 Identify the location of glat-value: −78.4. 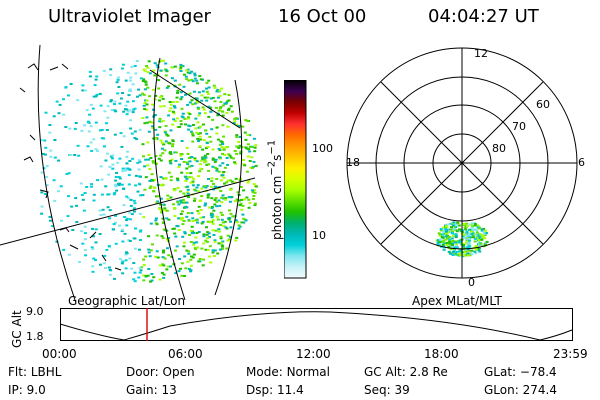
(538, 372).